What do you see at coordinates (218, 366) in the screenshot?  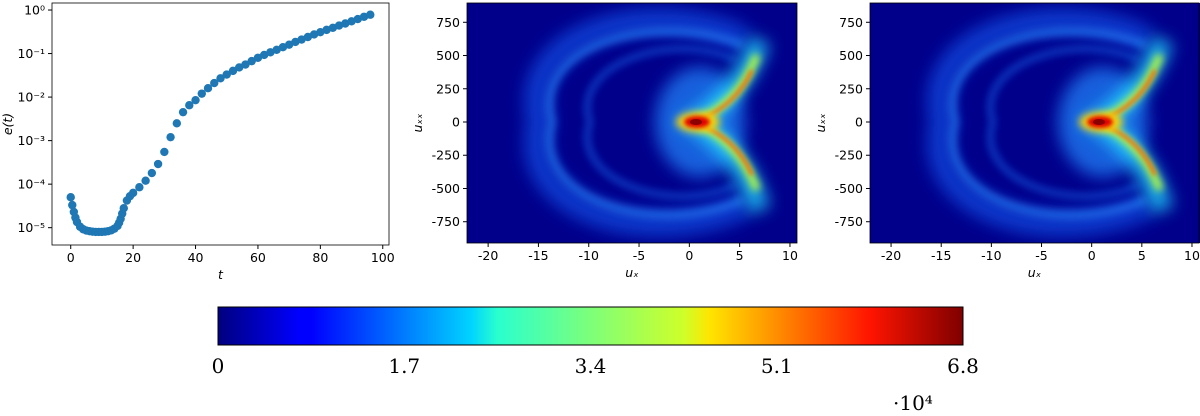 I see `colorbar-tick-label: 0` at bounding box center [218, 366].